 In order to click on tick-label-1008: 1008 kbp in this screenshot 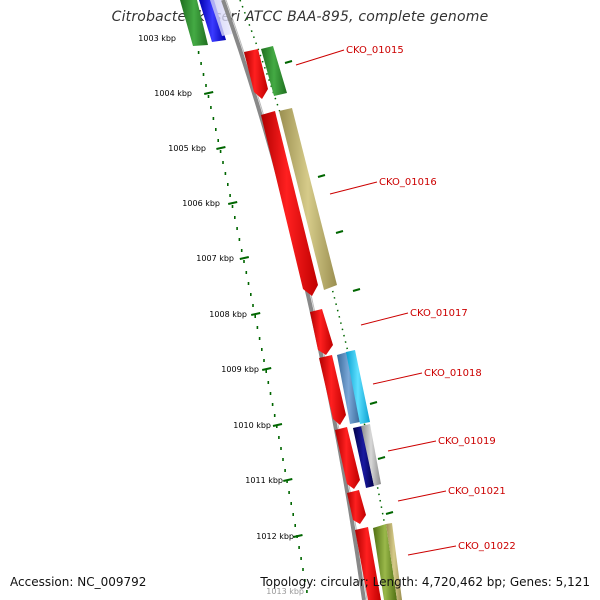, I will do `click(228, 314)`.